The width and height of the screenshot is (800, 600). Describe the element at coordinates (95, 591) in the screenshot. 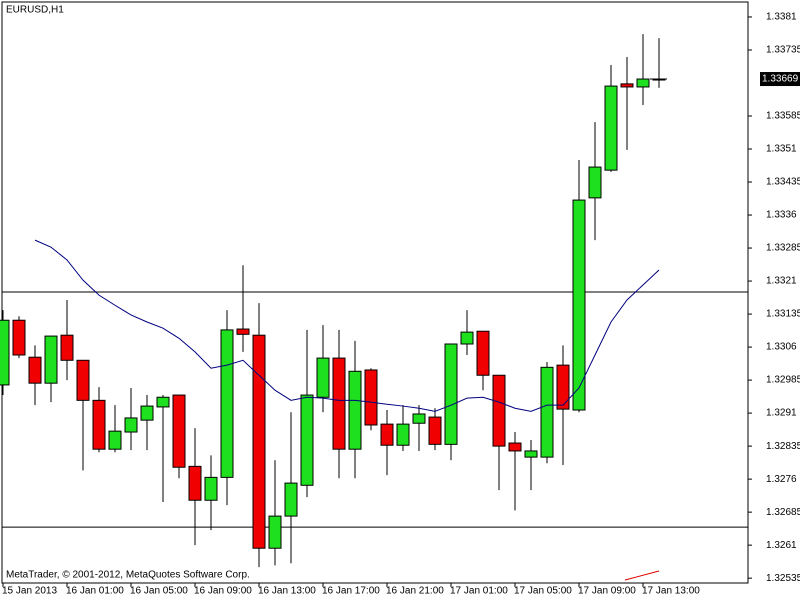

I see `x-tick-label: 16 Jan 01:00` at that location.